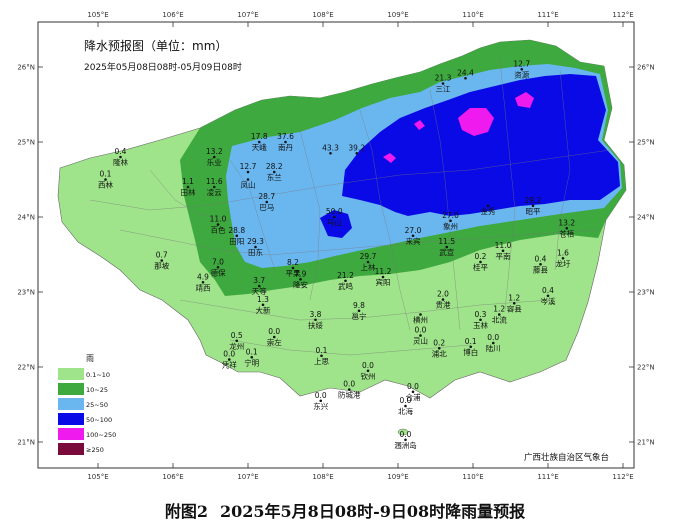  I want to click on legend-label: ≥250, so click(95, 450).